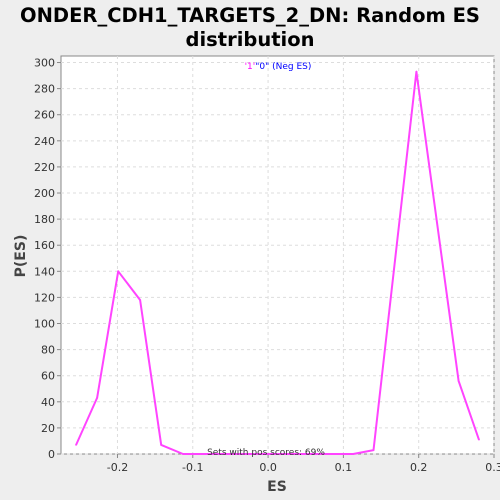 The width and height of the screenshot is (500, 500). I want to click on x-tick-label: -0.1, so click(192, 467).